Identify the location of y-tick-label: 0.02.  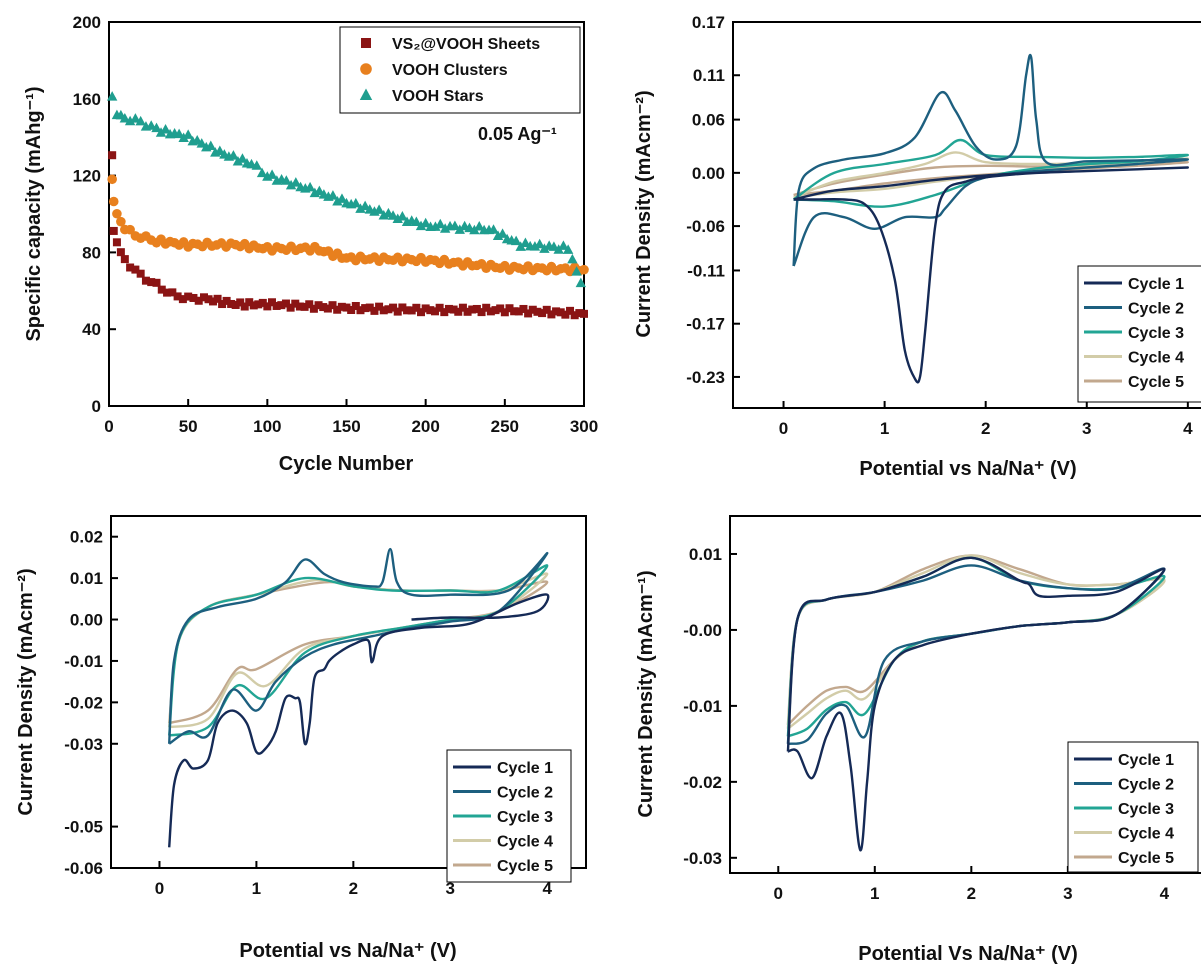
(86, 537).